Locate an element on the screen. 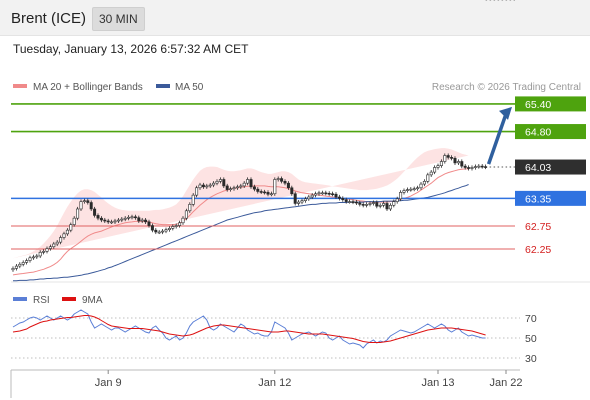  pivot-label: 63.35 is located at coordinates (538, 199).